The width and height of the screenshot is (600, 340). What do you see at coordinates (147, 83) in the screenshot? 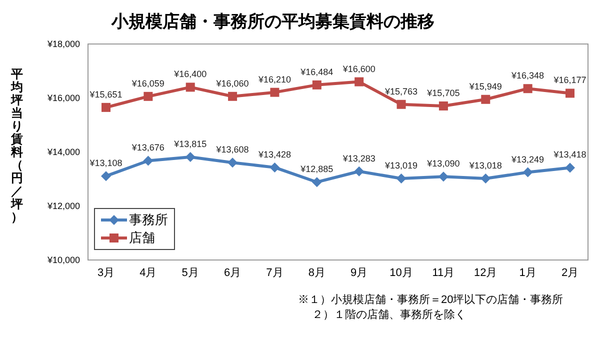
I see `data-label: ¥16,059` at bounding box center [147, 83].